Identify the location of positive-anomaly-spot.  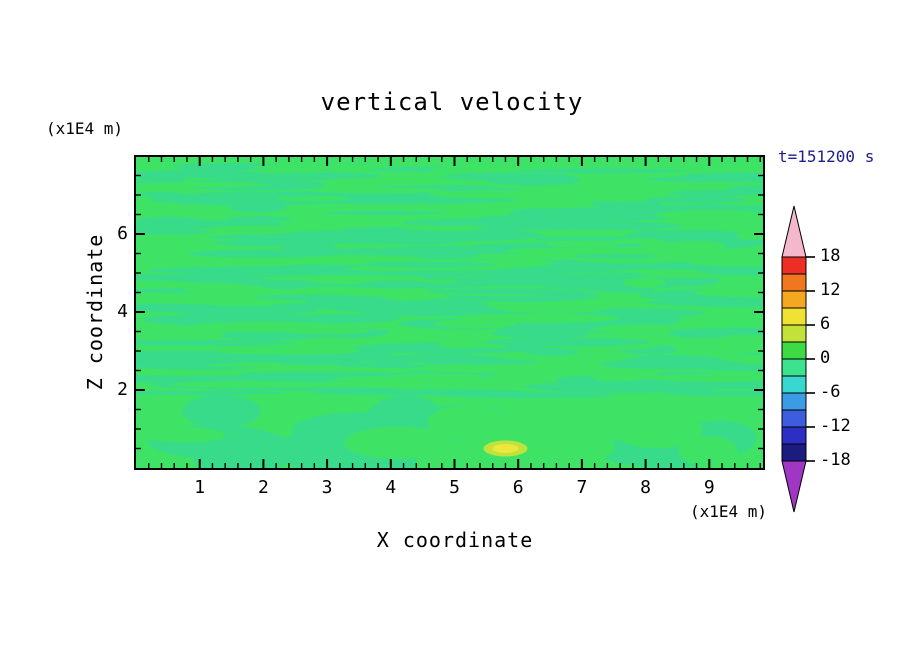
(505, 448).